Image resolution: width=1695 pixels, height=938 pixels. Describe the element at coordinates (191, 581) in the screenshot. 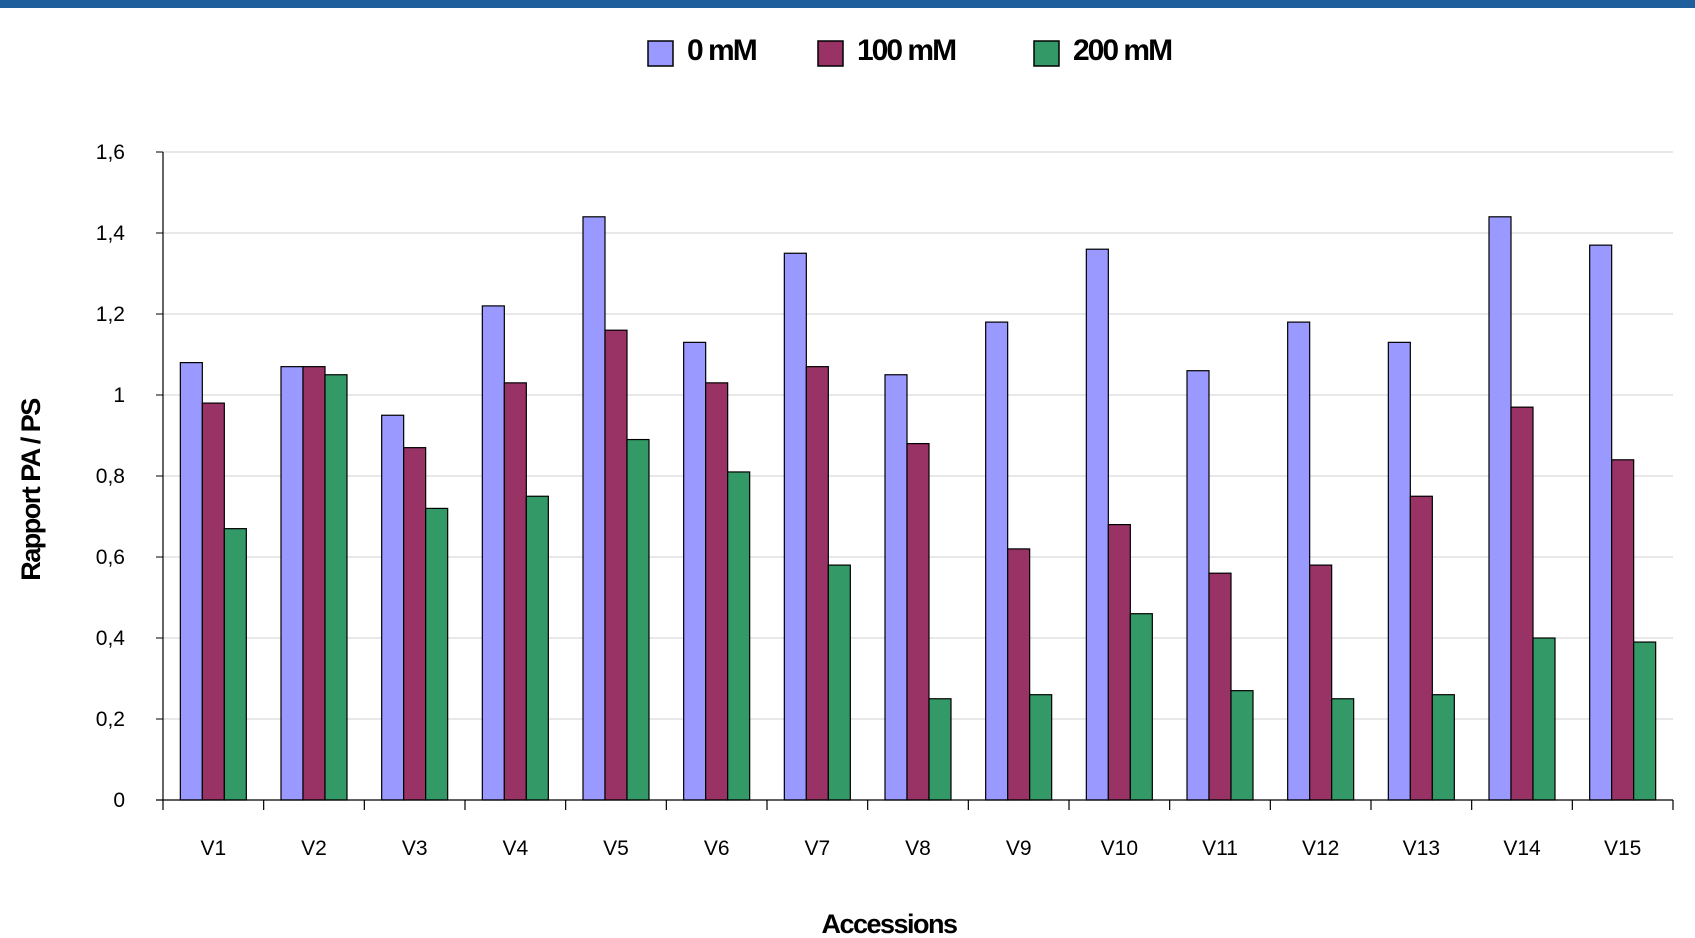

I see `bar-V1-0mM` at that location.